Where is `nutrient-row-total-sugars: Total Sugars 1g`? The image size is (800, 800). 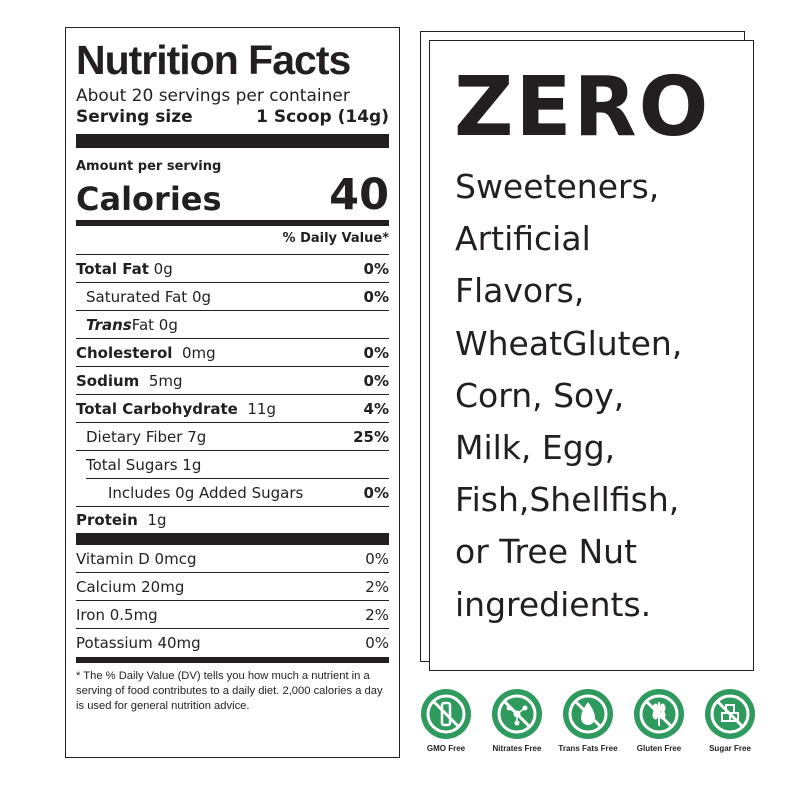 nutrient-row-total-sugars: Total Sugars 1g is located at coordinates (237, 465).